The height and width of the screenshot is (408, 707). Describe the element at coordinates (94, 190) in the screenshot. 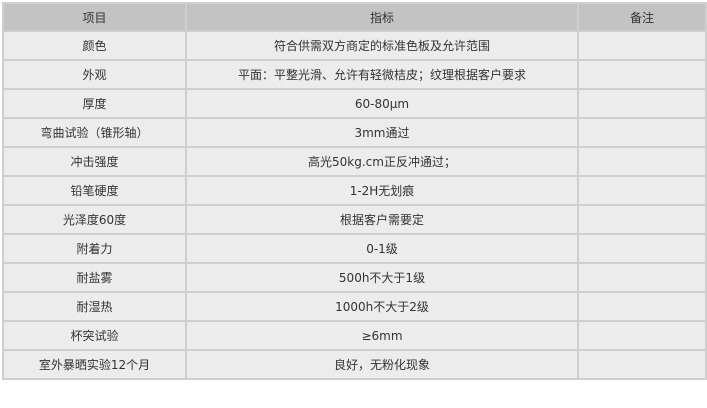

I see `cell-item: 铅笔硬度` at that location.